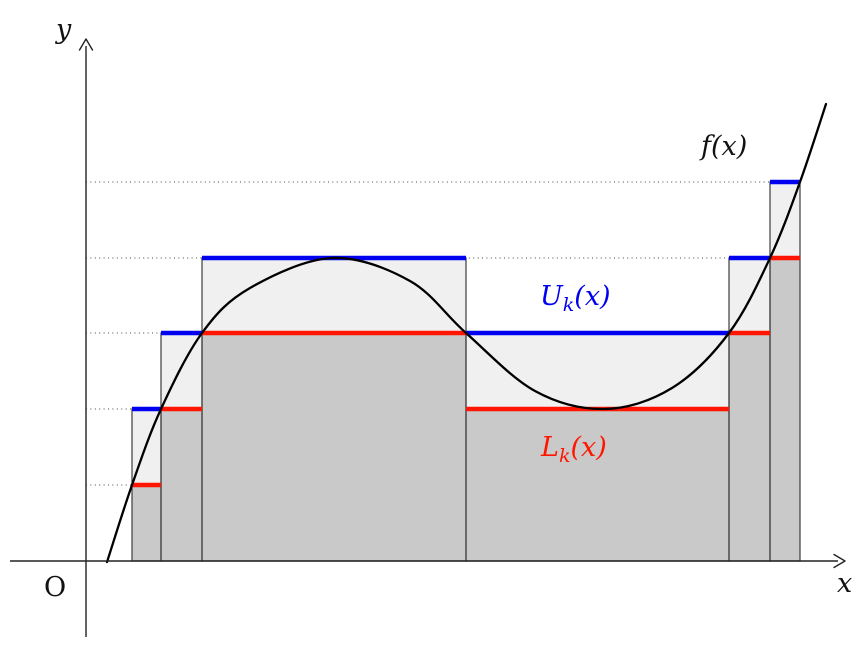  What do you see at coordinates (55, 587) in the screenshot?
I see `origin-label: O` at bounding box center [55, 587].